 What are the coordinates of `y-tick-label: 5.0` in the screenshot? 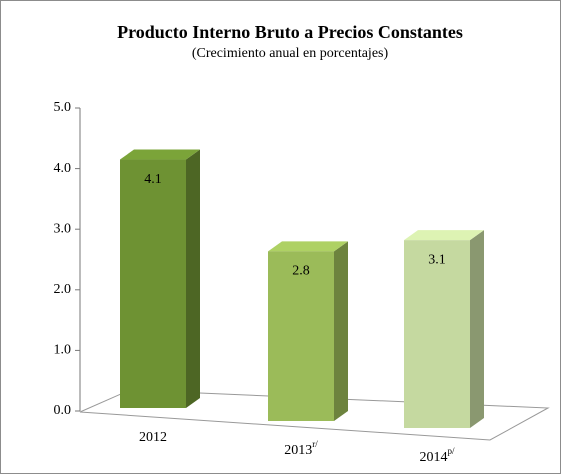 It's located at (63, 107).